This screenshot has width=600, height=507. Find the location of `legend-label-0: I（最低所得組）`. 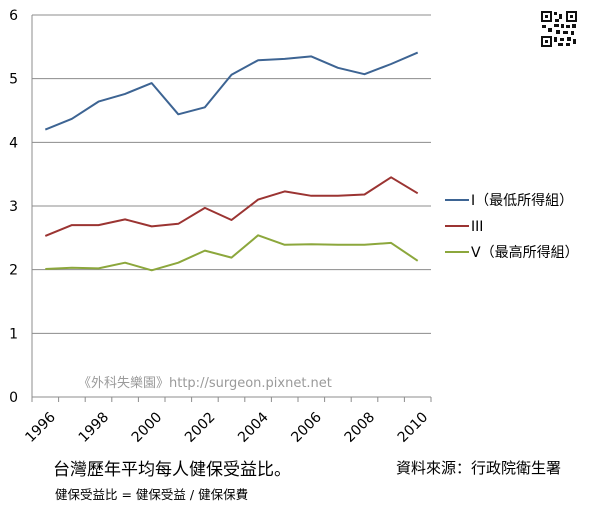

legend-label-0: I（最低所得組） is located at coordinates (522, 200).